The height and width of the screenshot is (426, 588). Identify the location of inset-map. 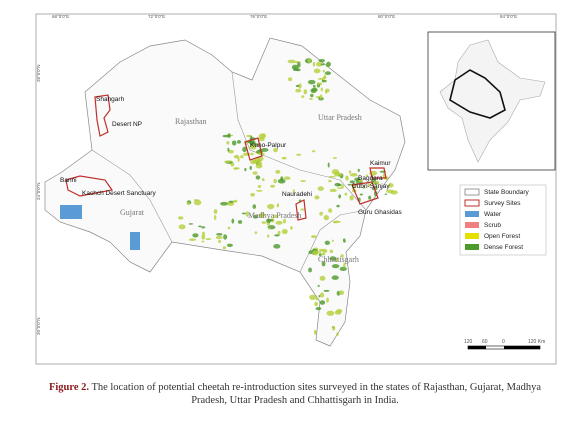
(491, 101).